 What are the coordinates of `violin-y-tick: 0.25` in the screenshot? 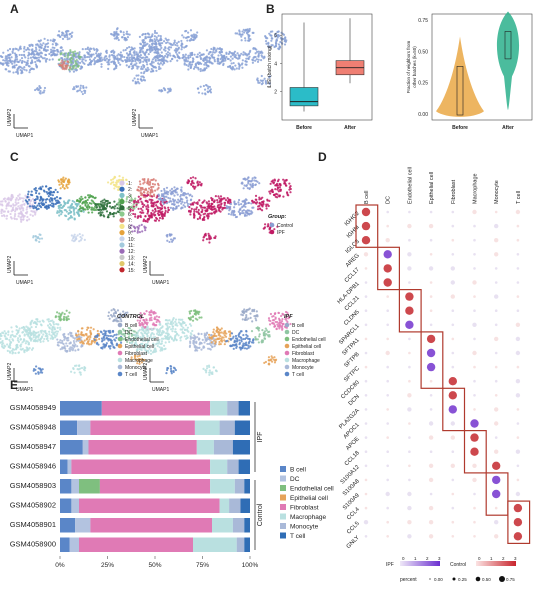 It's located at (423, 84).